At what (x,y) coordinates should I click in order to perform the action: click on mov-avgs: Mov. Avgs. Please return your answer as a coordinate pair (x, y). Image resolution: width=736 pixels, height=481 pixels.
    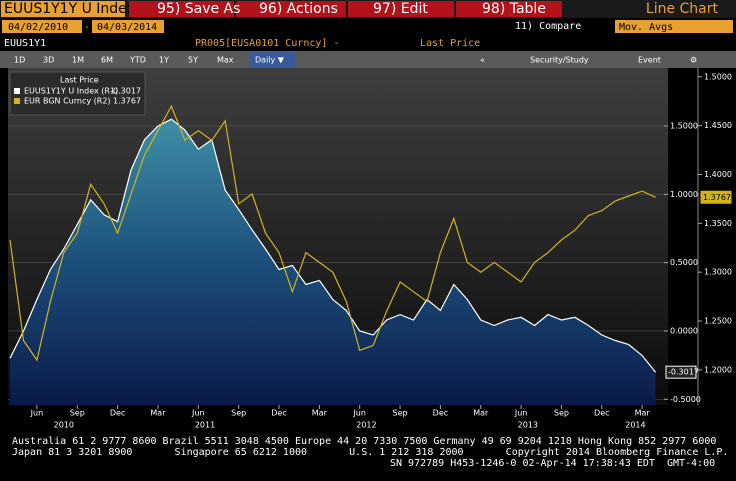
    Looking at the image, I should click on (646, 27).